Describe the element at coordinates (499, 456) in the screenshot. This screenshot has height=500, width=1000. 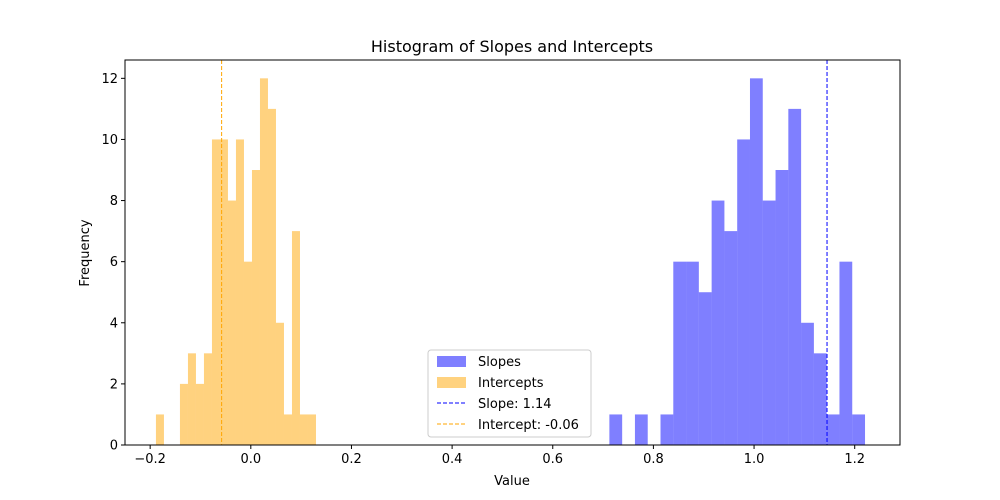
I see `x-axis-ticks: −0.2 0.0 0.2 0.4 0.6 0.8 1.0 1.2` at that location.